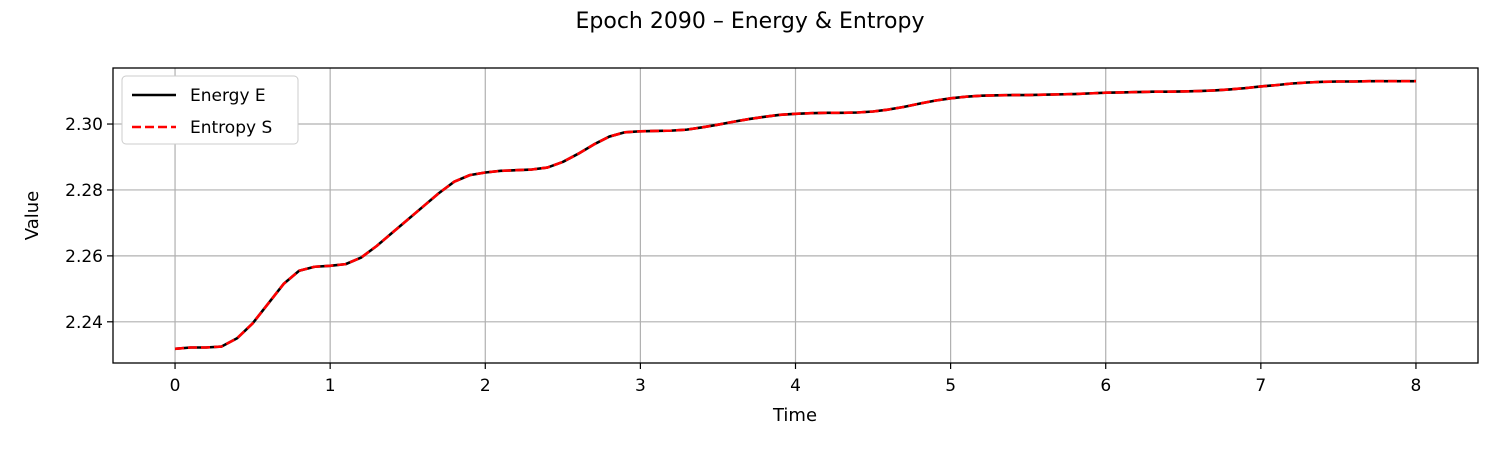  Describe the element at coordinates (1416, 386) in the screenshot. I see `x-tick-label: 8` at that location.